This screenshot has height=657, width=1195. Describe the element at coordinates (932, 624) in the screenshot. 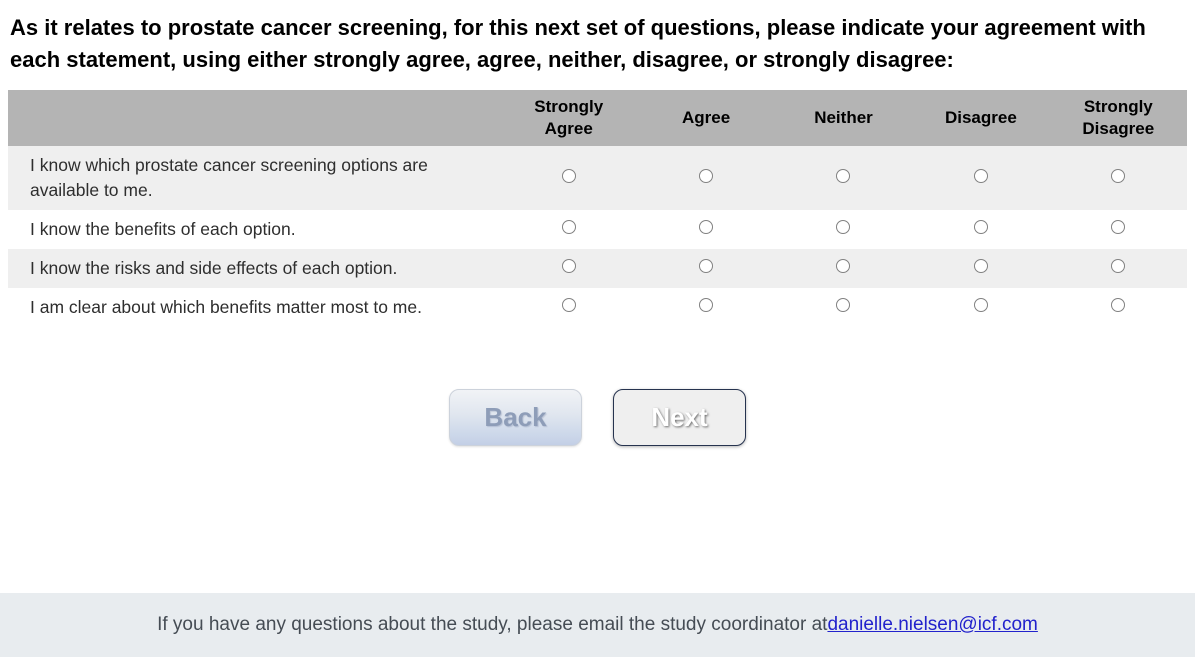

I see `coordinator-email-link: danielle.nielsen@icf.com` at that location.